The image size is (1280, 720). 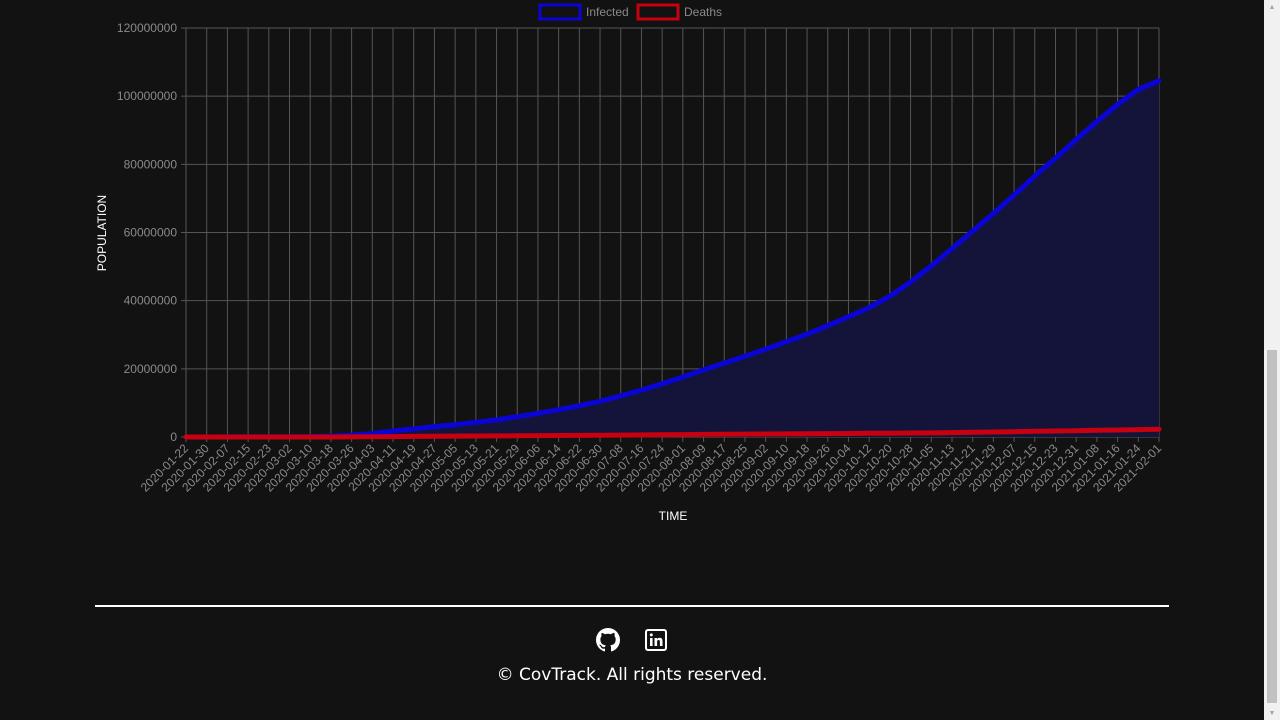 I want to click on scroll-down-arrow-icon: ▼, so click(x=1272, y=713).